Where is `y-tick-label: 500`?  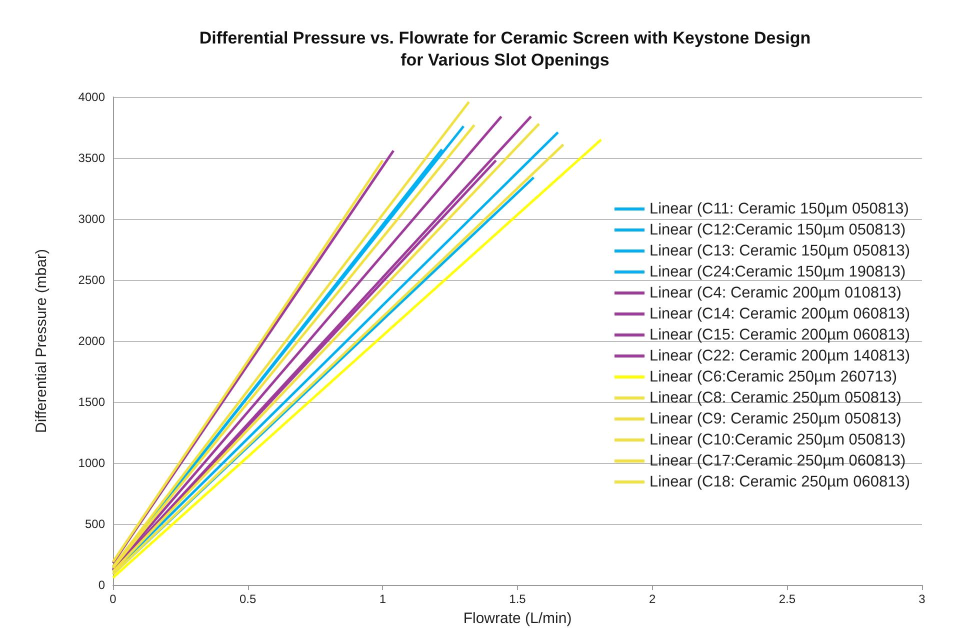
y-tick-label: 500 is located at coordinates (95, 524).